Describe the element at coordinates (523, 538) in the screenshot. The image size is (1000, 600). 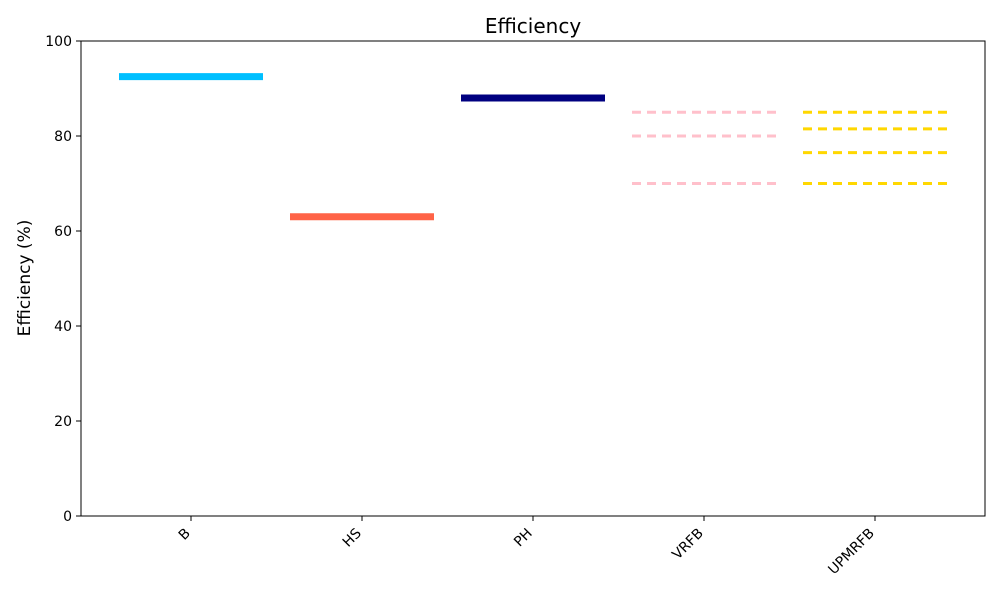
I see `x-tick-label: PH` at that location.